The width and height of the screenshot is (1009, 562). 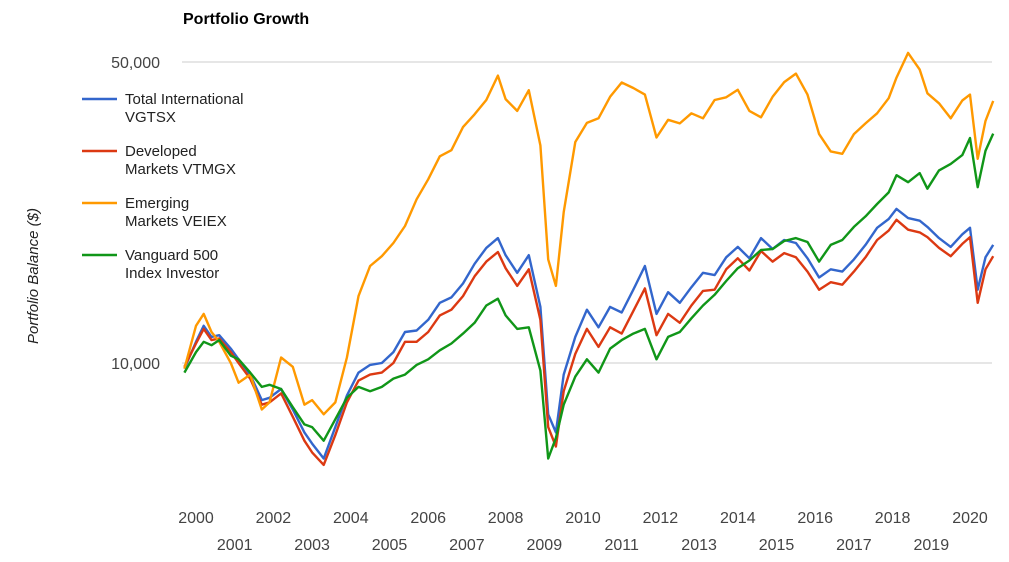 I want to click on x-tick-label: 2004, so click(x=351, y=518).